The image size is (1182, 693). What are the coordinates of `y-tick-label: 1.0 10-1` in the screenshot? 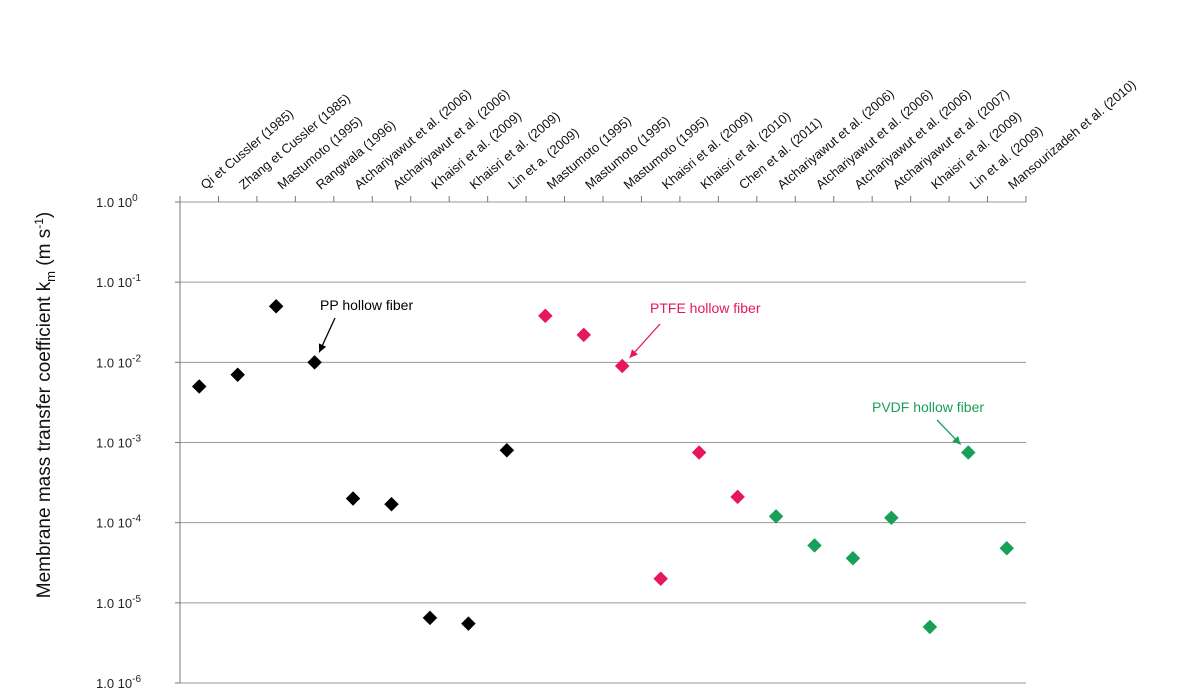 It's located at (118, 281).